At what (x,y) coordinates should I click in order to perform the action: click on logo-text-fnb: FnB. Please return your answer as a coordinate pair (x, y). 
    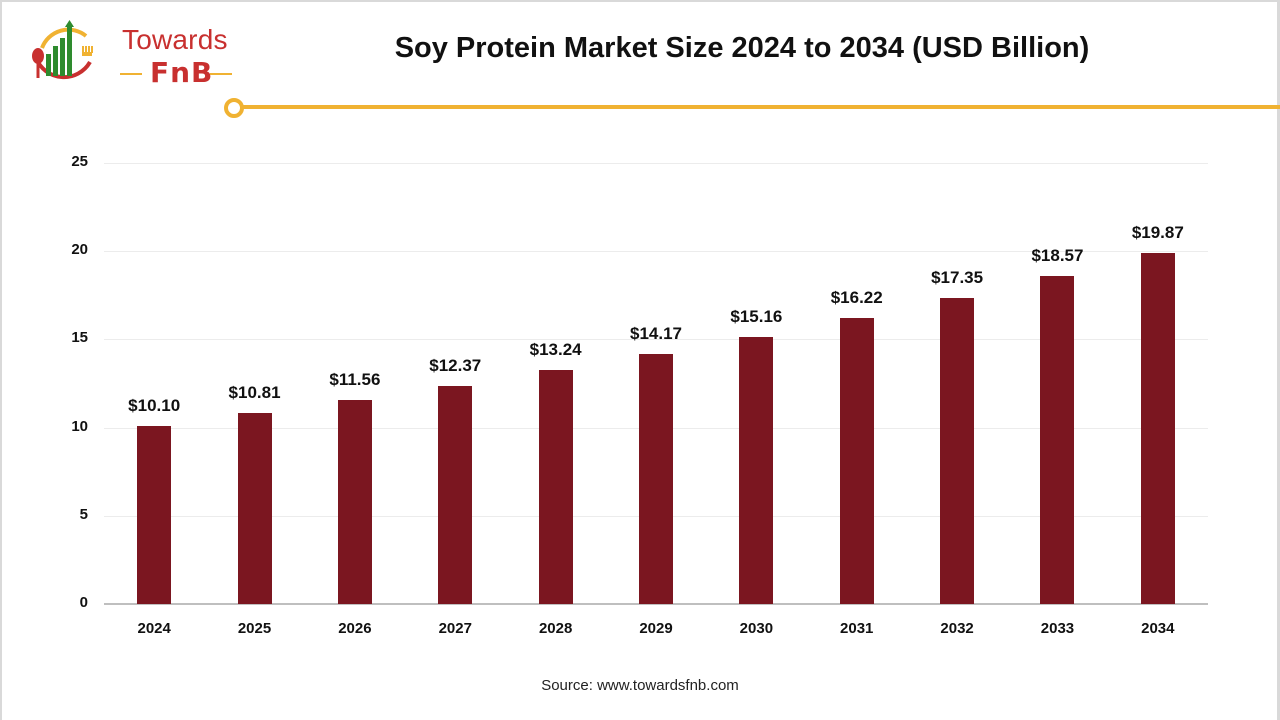
    Looking at the image, I should click on (182, 72).